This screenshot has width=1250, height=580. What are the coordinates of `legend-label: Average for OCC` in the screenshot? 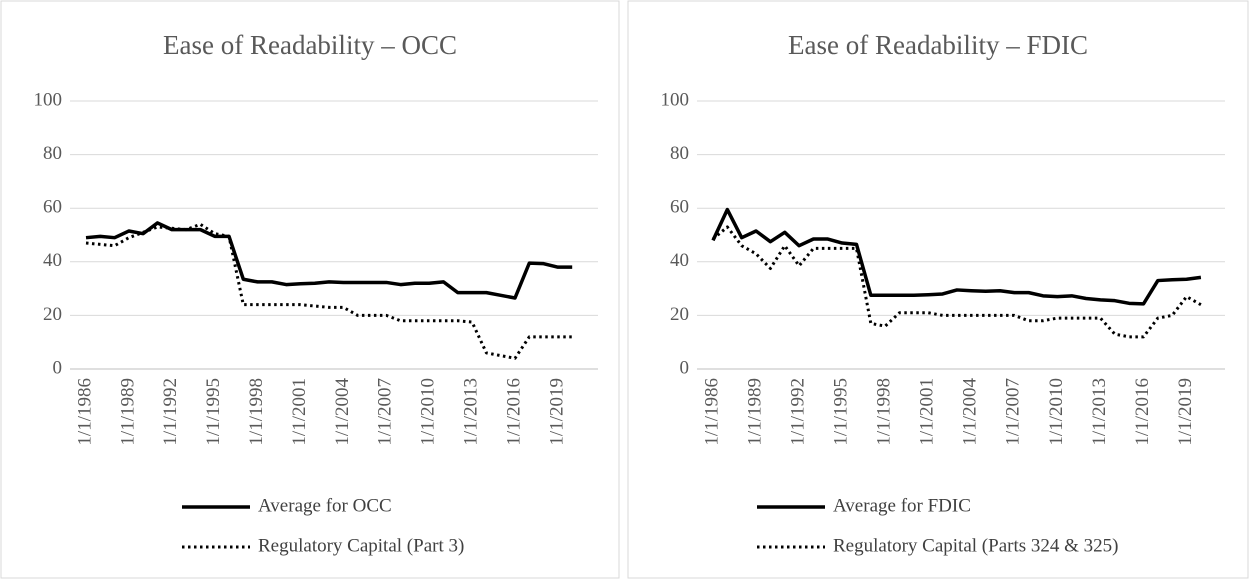 It's located at (325, 505).